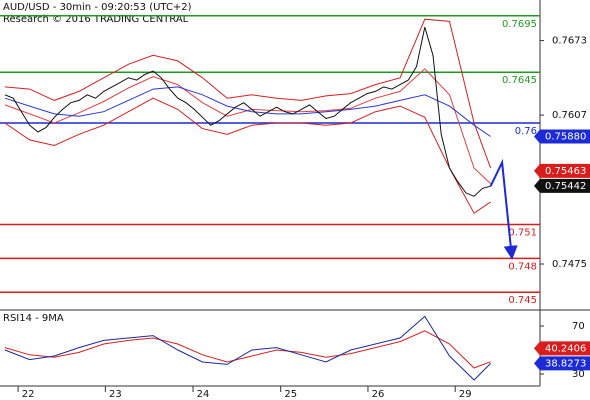 Image resolution: width=590 pixels, height=400 pixels. What do you see at coordinates (378, 394) in the screenshot?
I see `x-tick-label: 26` at bounding box center [378, 394].